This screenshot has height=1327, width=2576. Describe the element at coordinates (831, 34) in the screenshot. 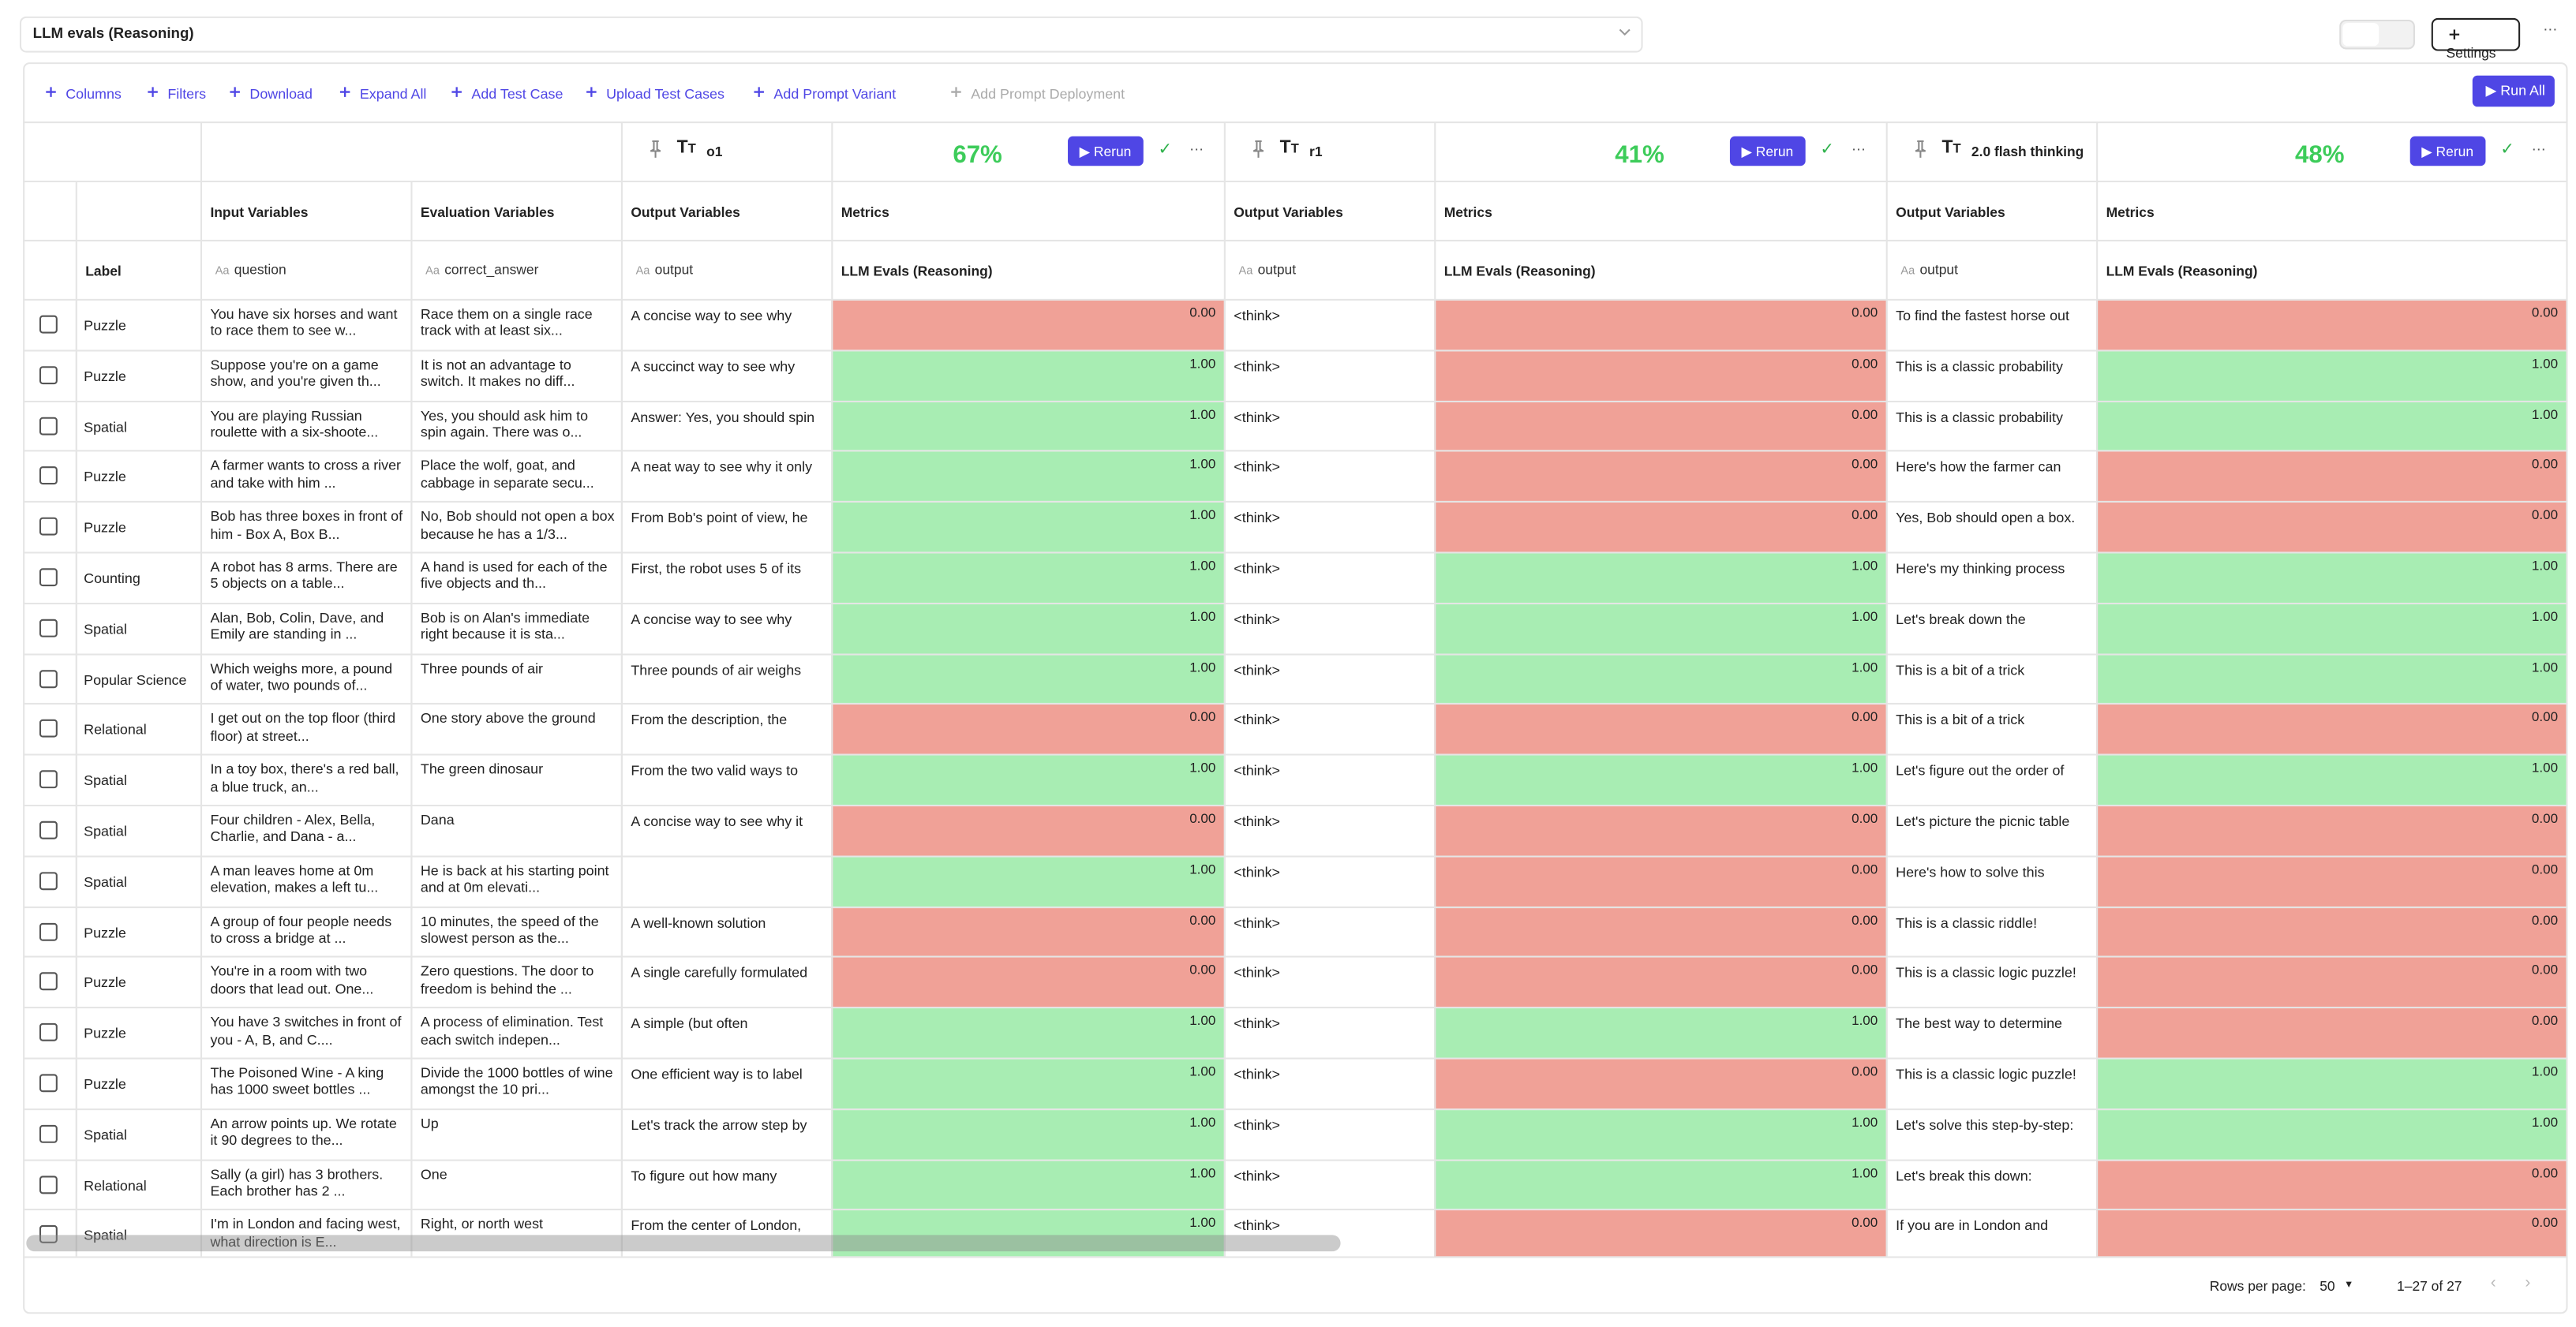

I see `title-box` at that location.